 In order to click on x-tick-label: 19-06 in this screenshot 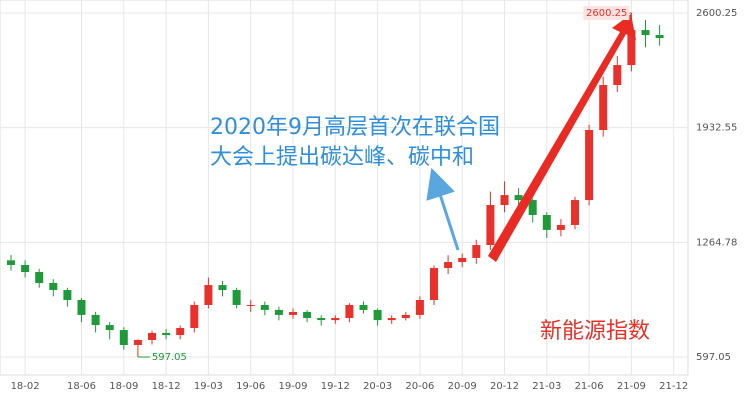, I will do `click(250, 386)`.